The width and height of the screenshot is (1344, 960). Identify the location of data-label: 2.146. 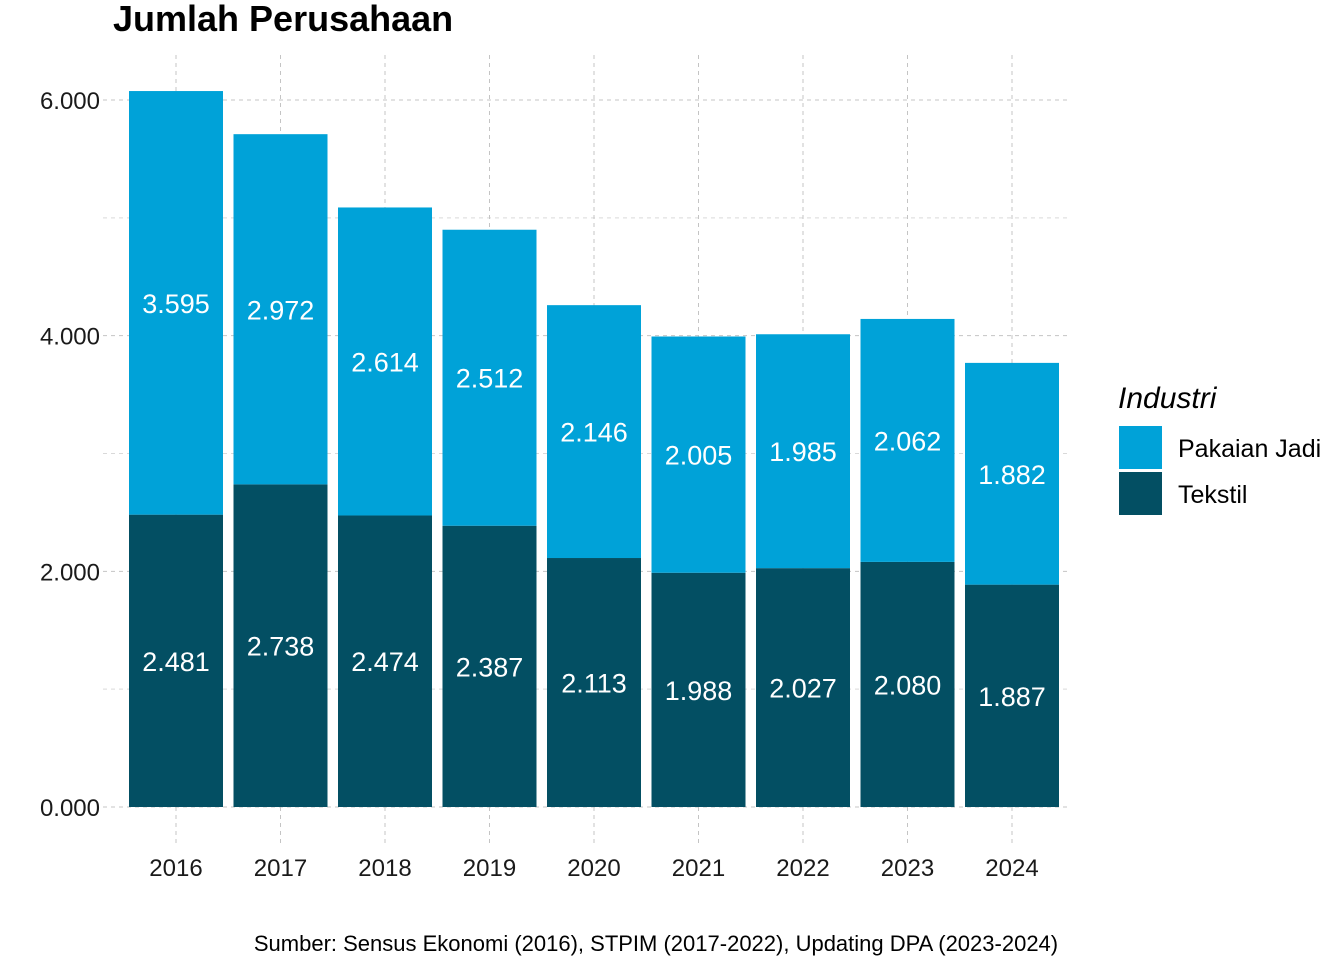
(594, 433).